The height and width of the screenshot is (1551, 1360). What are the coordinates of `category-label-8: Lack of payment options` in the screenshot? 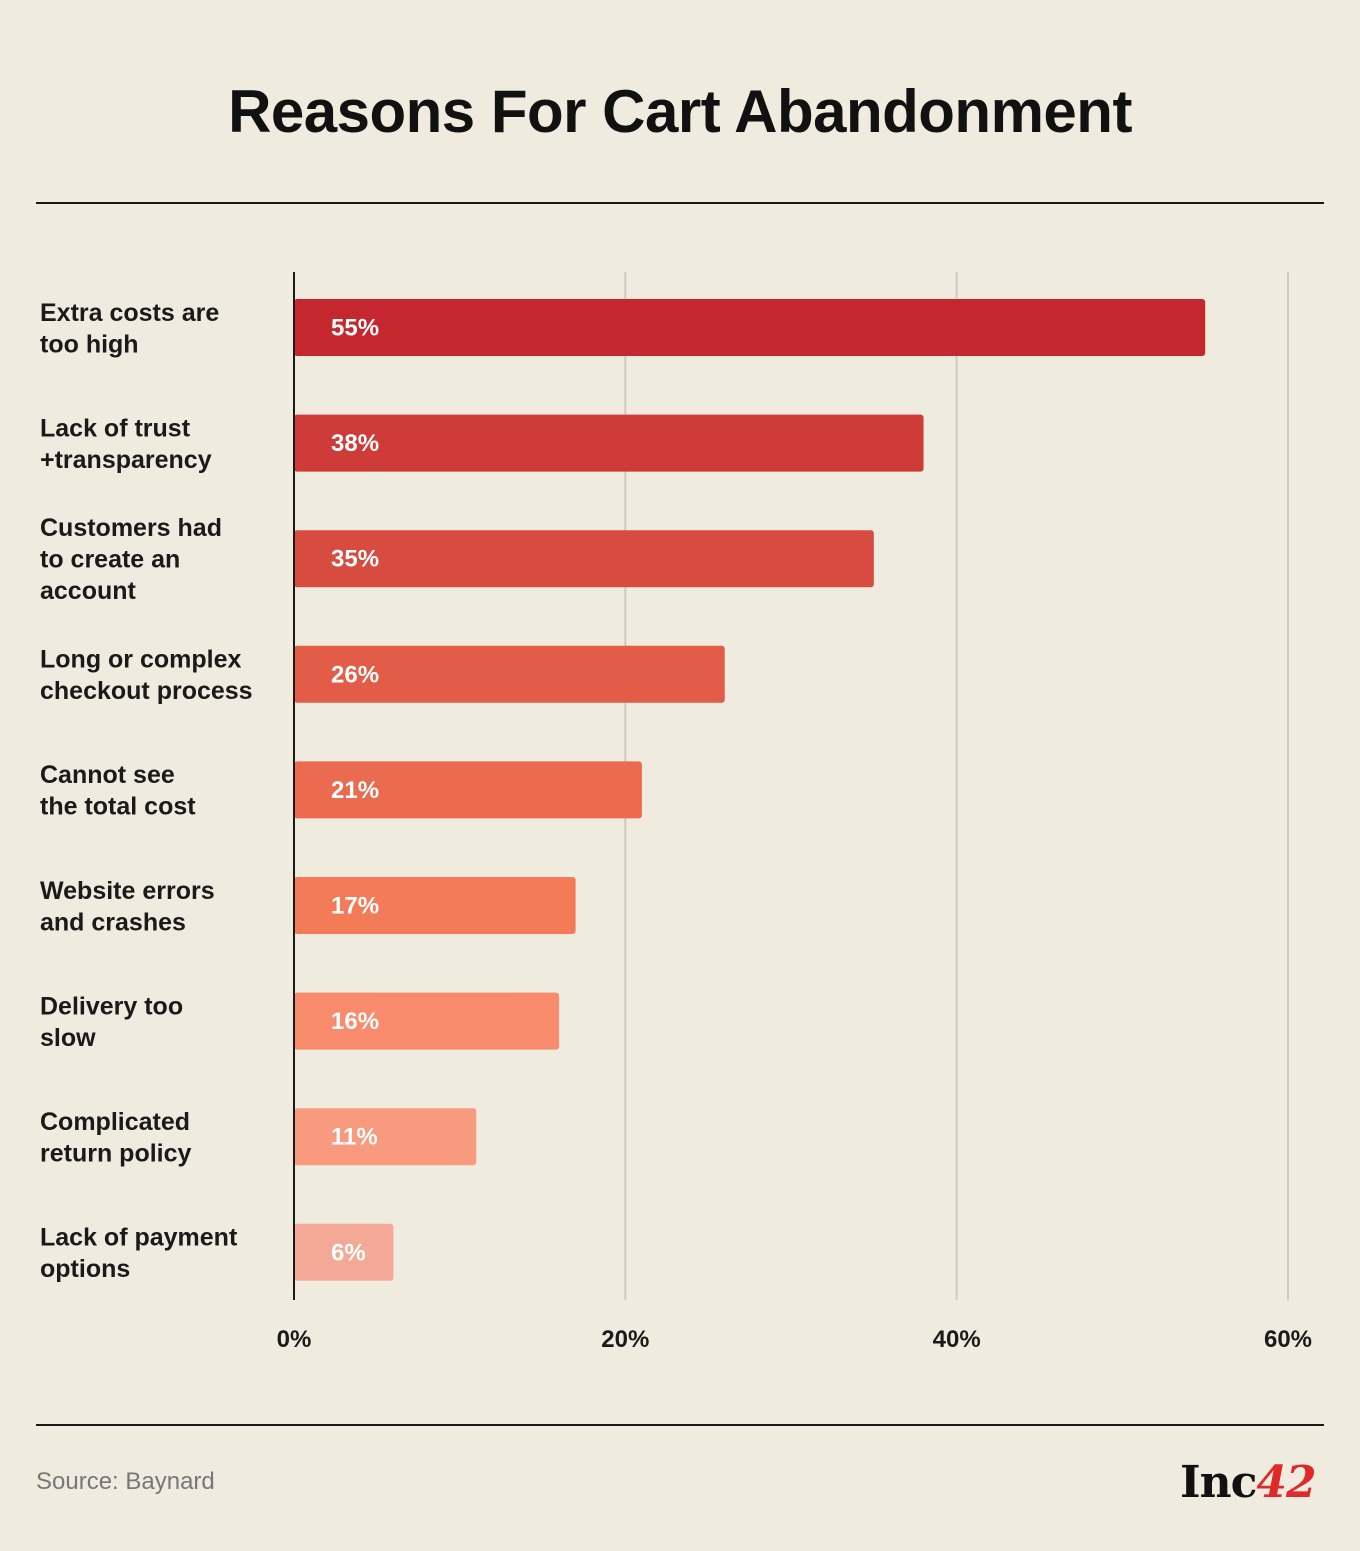 It's located at (139, 1254).